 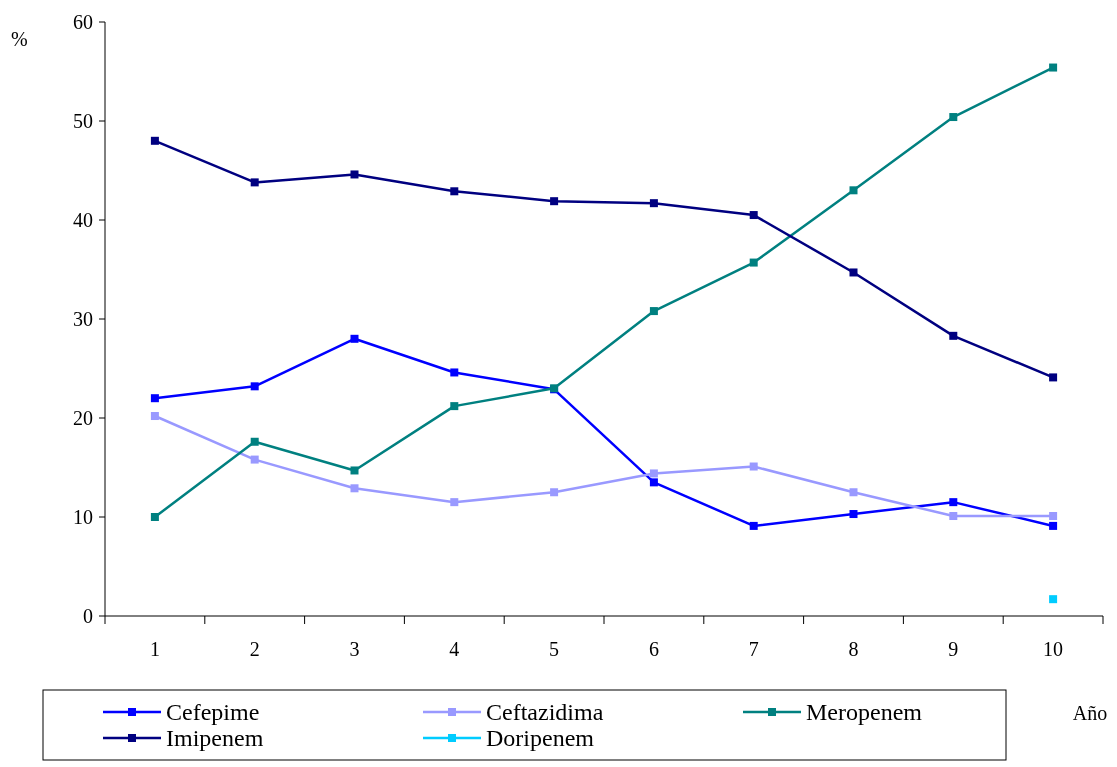 I want to click on x-tick-label: 6, so click(x=653, y=649).